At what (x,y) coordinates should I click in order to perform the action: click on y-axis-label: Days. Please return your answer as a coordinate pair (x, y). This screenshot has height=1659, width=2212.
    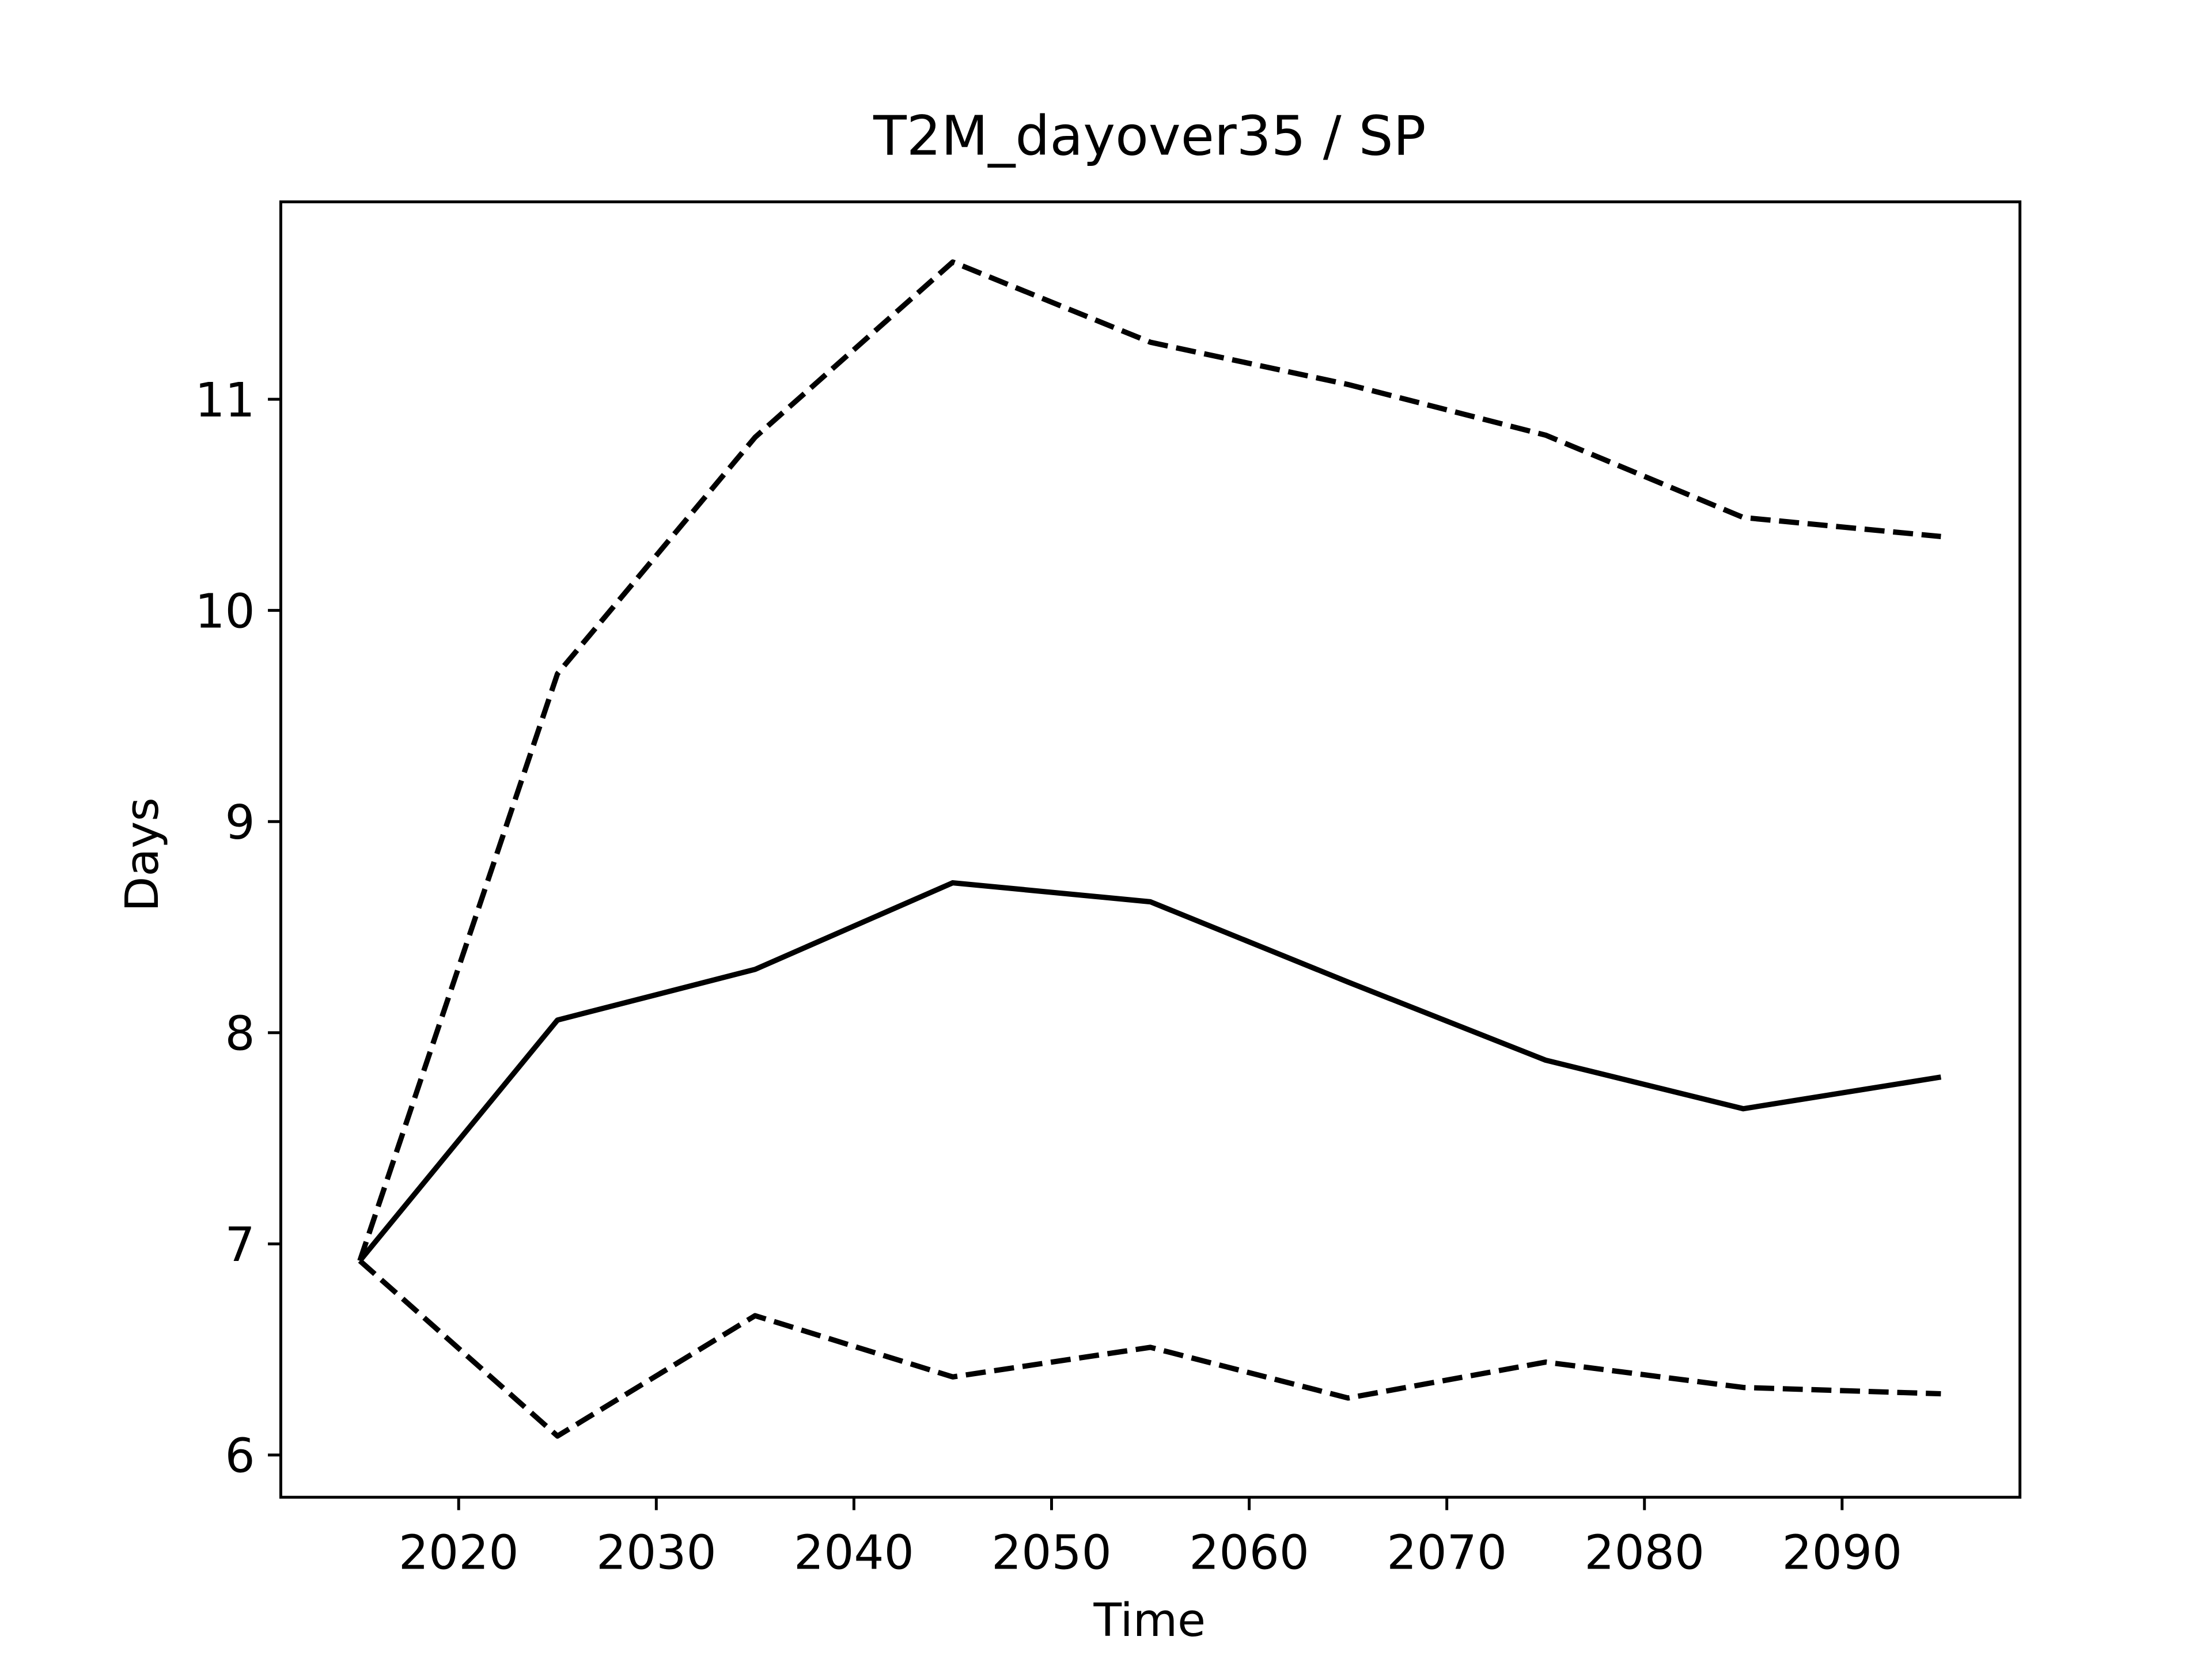
    Looking at the image, I should click on (142, 854).